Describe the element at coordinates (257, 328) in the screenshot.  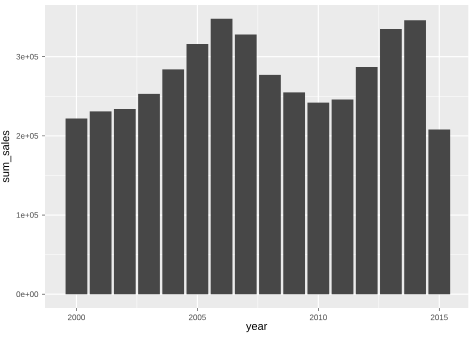
I see `x-axis-title: year` at that location.